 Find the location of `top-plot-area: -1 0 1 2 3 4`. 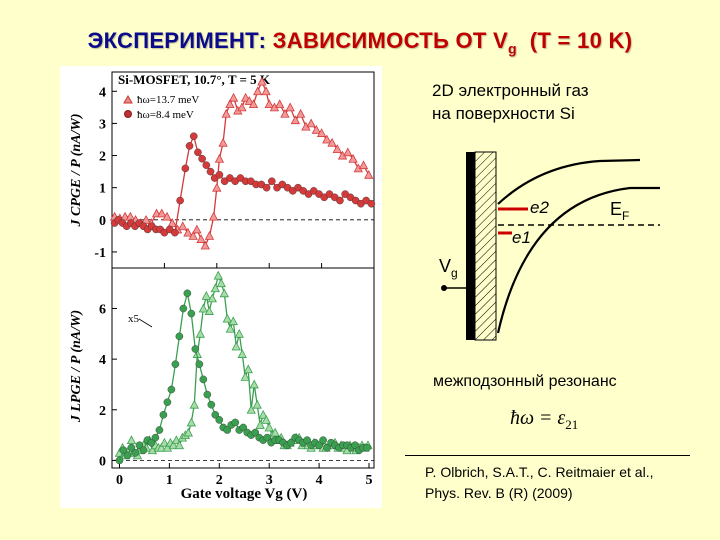

top-plot-area: -1 0 1 2 3 4 is located at coordinates (235, 172).